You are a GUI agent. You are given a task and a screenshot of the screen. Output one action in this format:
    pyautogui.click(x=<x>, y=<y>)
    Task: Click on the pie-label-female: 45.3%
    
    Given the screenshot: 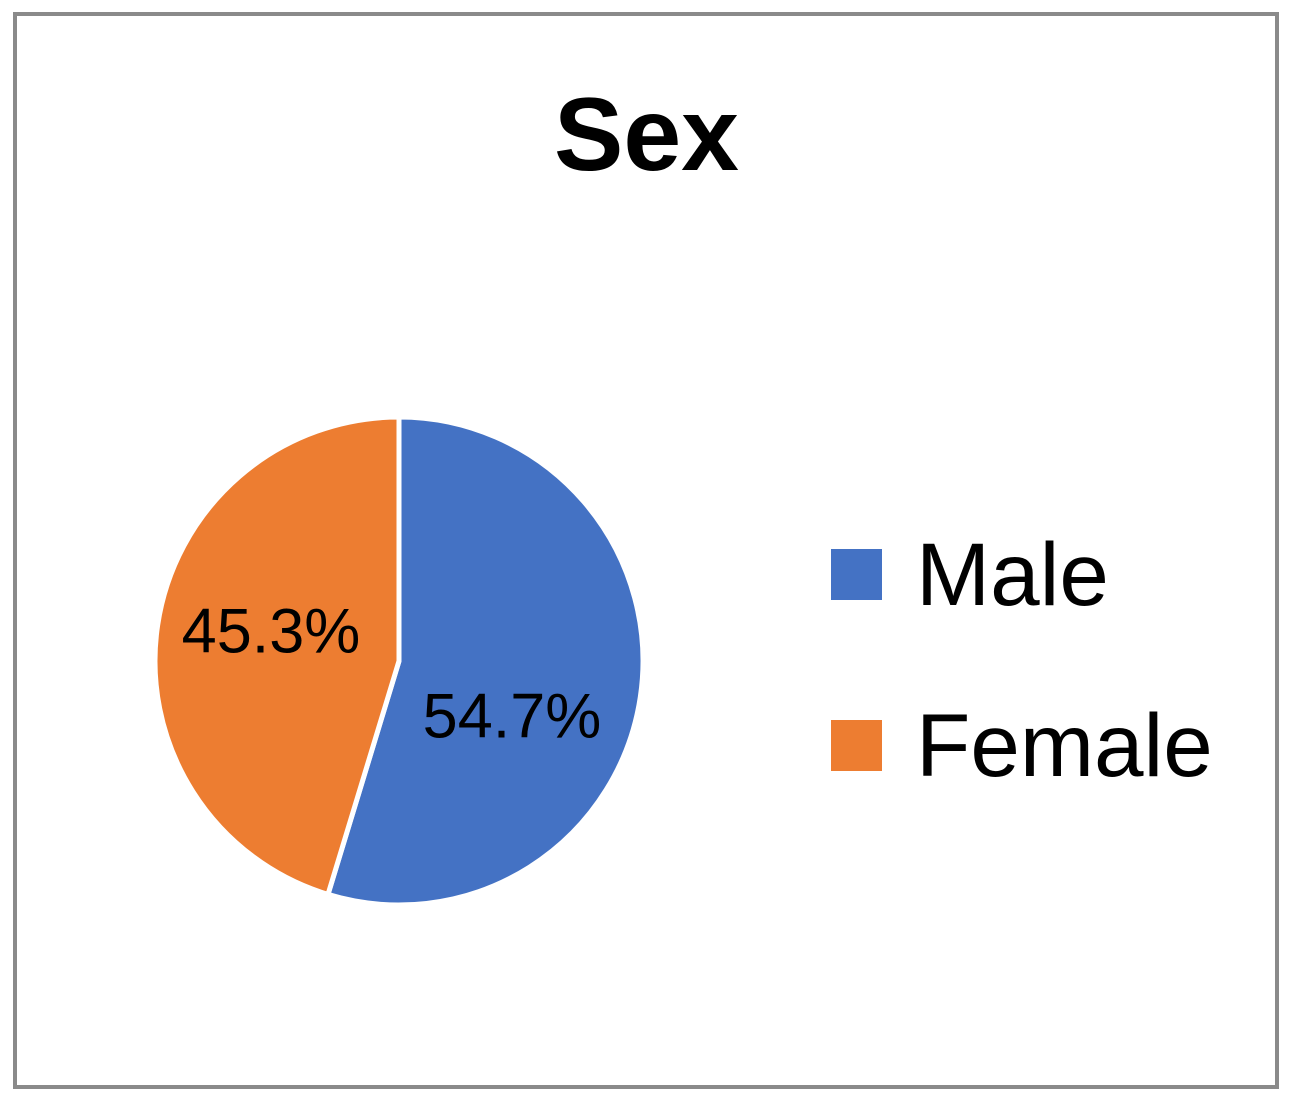 What is the action you would take?
    pyautogui.click(x=271, y=631)
    